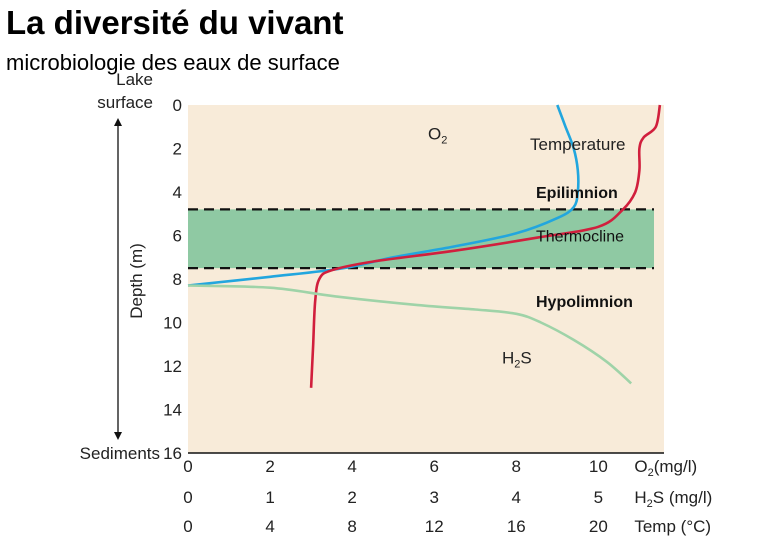 The height and width of the screenshot is (540, 780). What do you see at coordinates (187, 526) in the screenshot?
I see `x-tick-label-temp: 0` at bounding box center [187, 526].